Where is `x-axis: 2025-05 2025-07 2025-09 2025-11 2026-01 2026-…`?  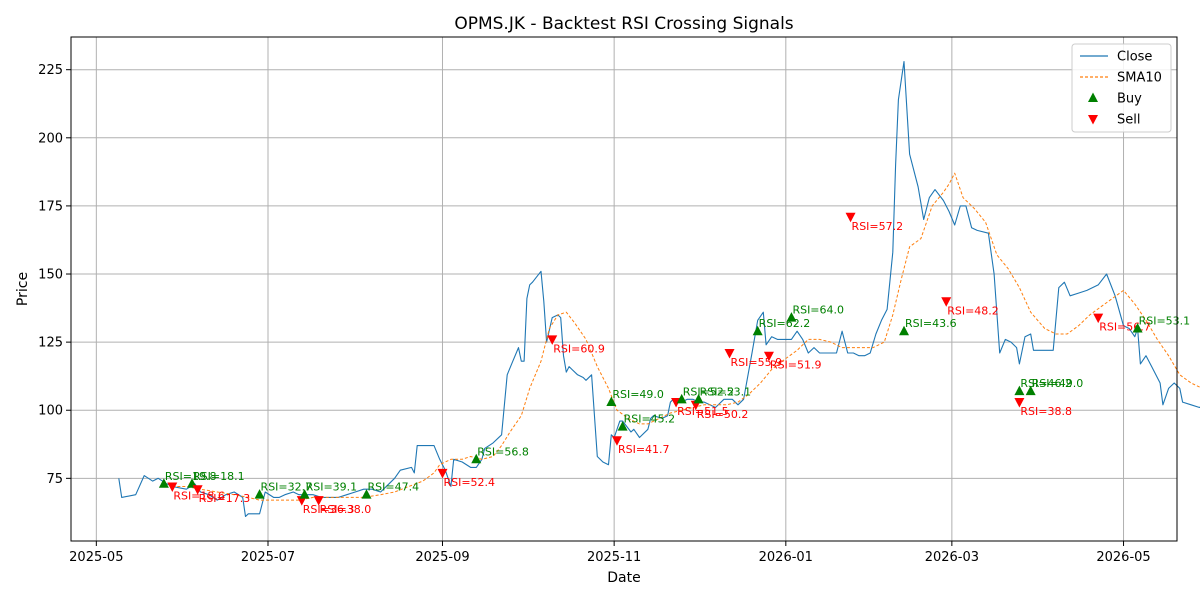 x-axis: 2025-05 2025-07 2025-09 2025-11 2026-01 2026-… is located at coordinates (610, 553).